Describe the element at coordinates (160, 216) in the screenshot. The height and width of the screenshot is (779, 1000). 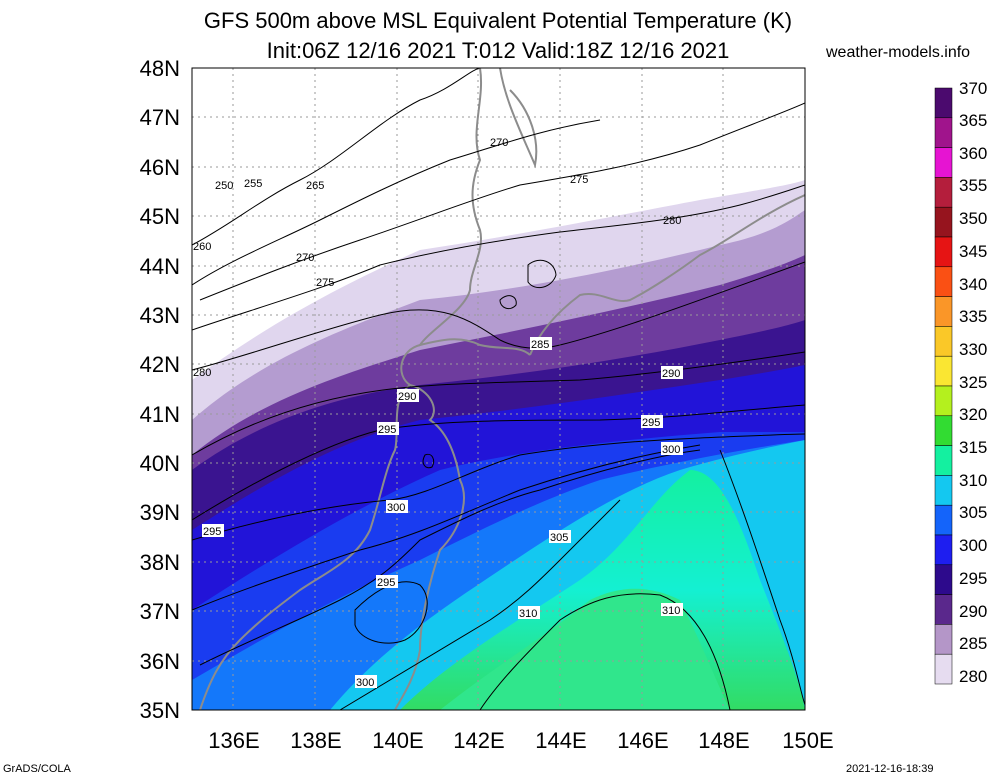
I see `lat-label: 45N` at that location.